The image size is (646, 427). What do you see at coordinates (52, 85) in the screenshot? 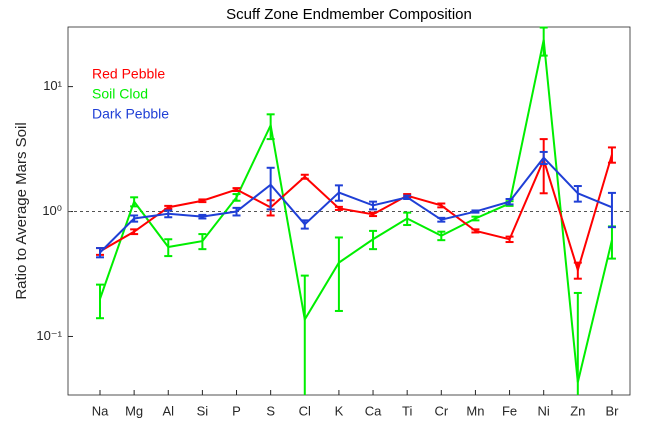
I see `y-tick-label: 10¹` at bounding box center [52, 85].